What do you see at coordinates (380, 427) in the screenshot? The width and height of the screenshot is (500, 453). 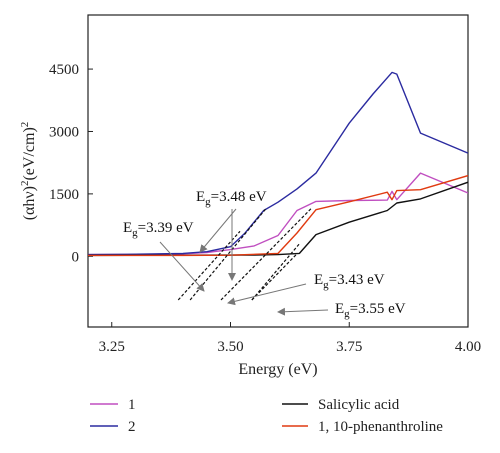 I see `legend-label-phenanthroline: 1, 10-phenanthroline` at bounding box center [380, 427].